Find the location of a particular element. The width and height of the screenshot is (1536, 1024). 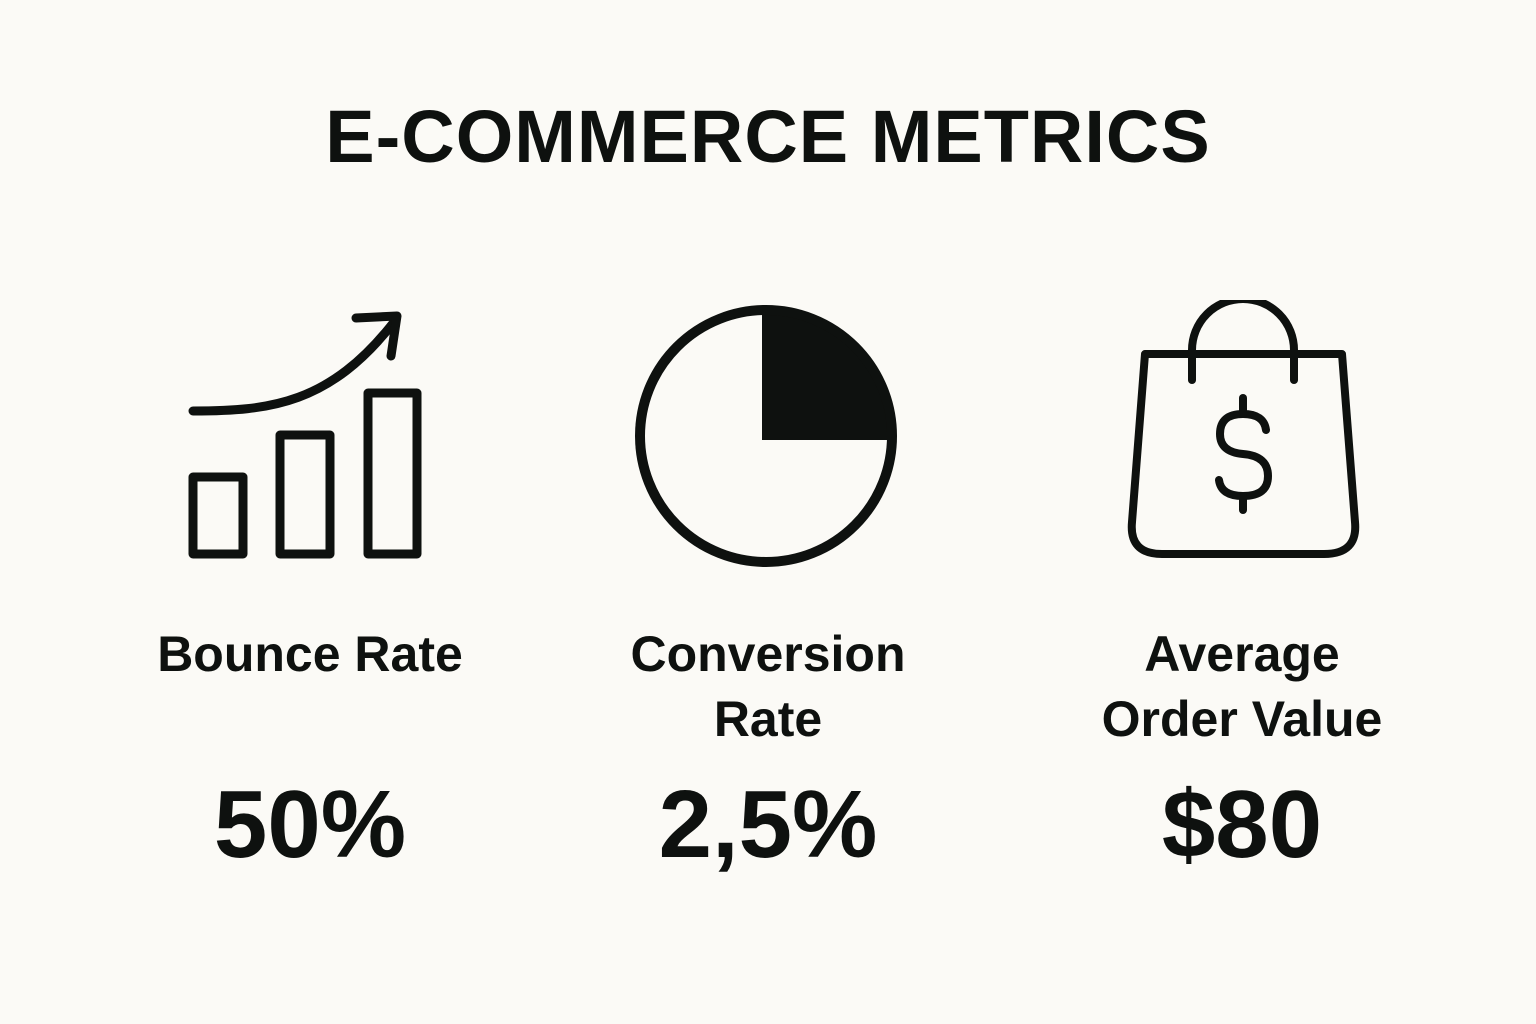

metric-label-line-1: Average is located at coordinates (1242, 654).